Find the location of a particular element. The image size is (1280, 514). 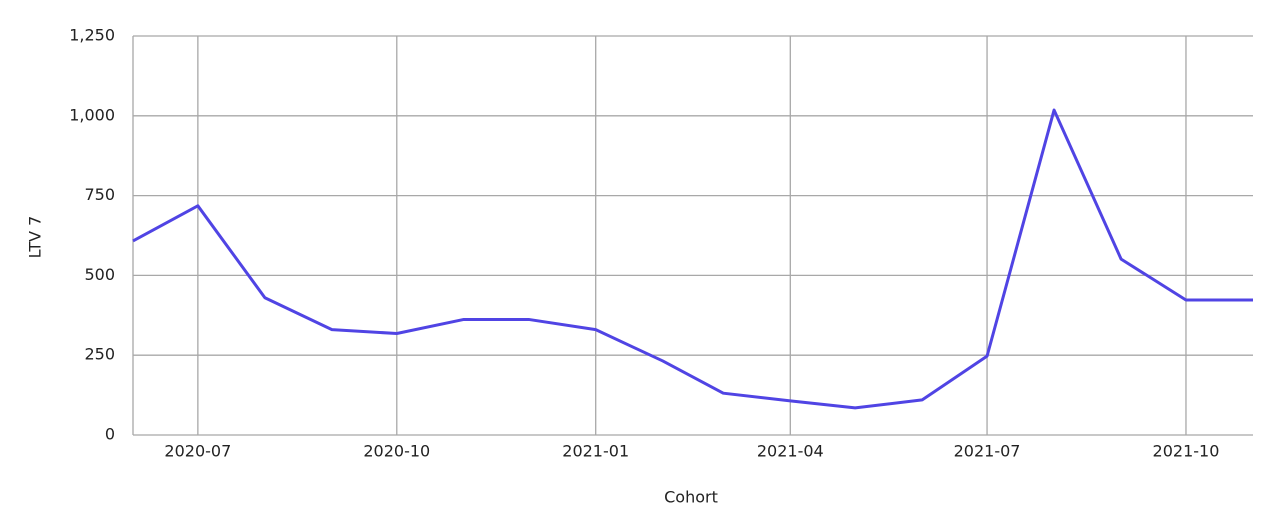

x-tick-label: 2021-01 is located at coordinates (595, 451).